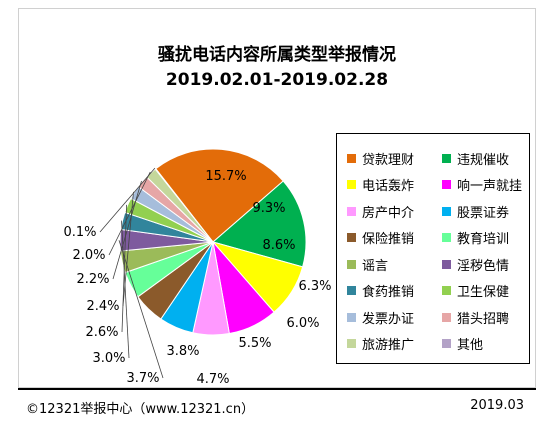 This screenshot has height=432, width=554. What do you see at coordinates (277, 55) in the screenshot?
I see `chart-title: 骚扰电话内容所属类型举报情况` at bounding box center [277, 55].